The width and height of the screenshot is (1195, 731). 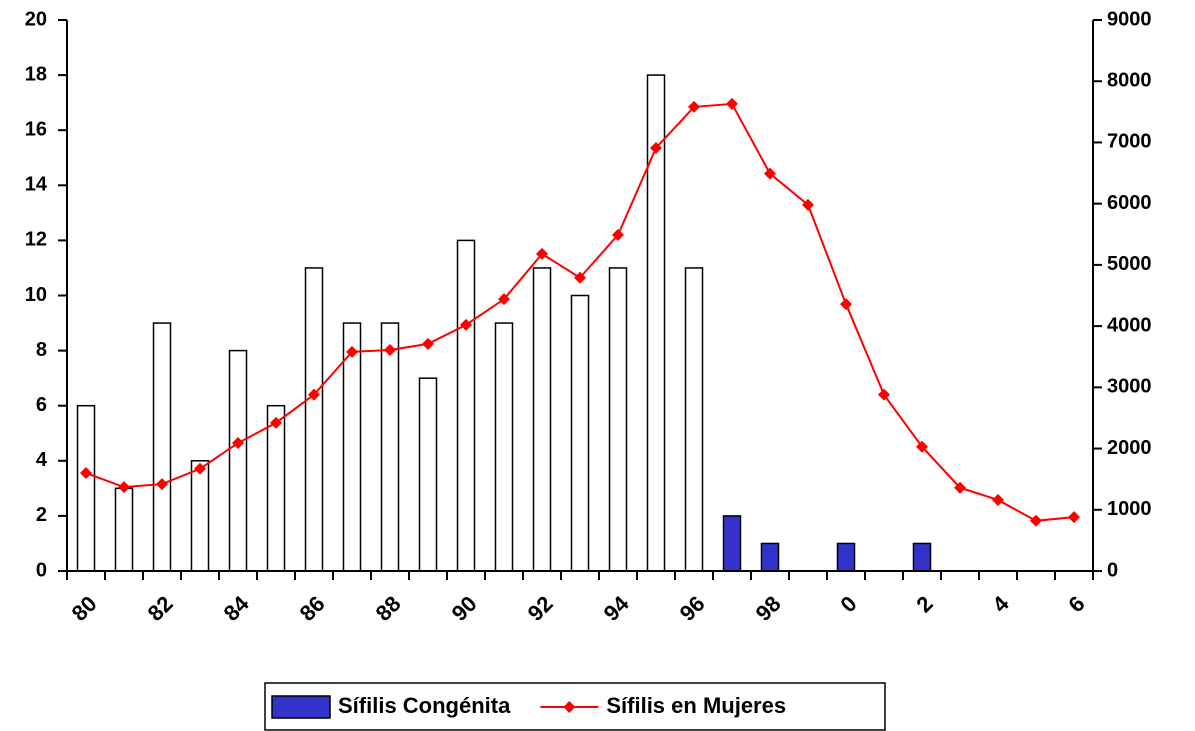 What do you see at coordinates (301, 707) in the screenshot?
I see `legend-swatch` at bounding box center [301, 707].